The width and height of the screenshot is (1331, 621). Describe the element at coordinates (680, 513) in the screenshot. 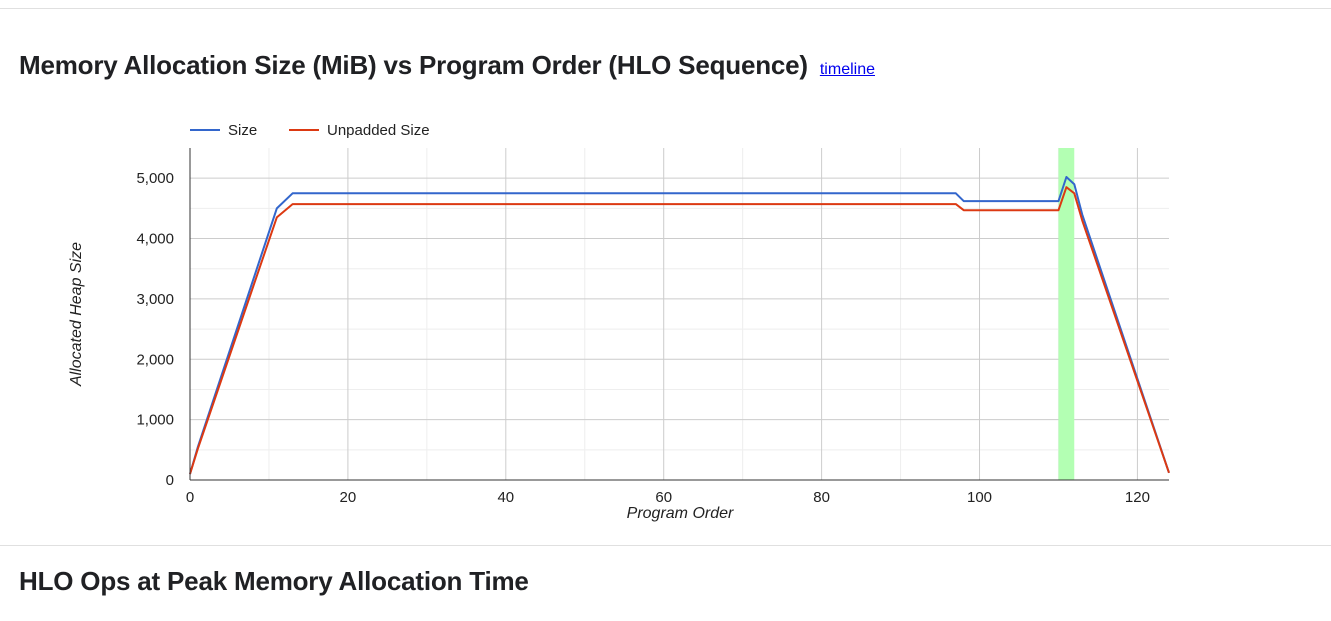

I see `x-axis-title: Program Order` at that location.